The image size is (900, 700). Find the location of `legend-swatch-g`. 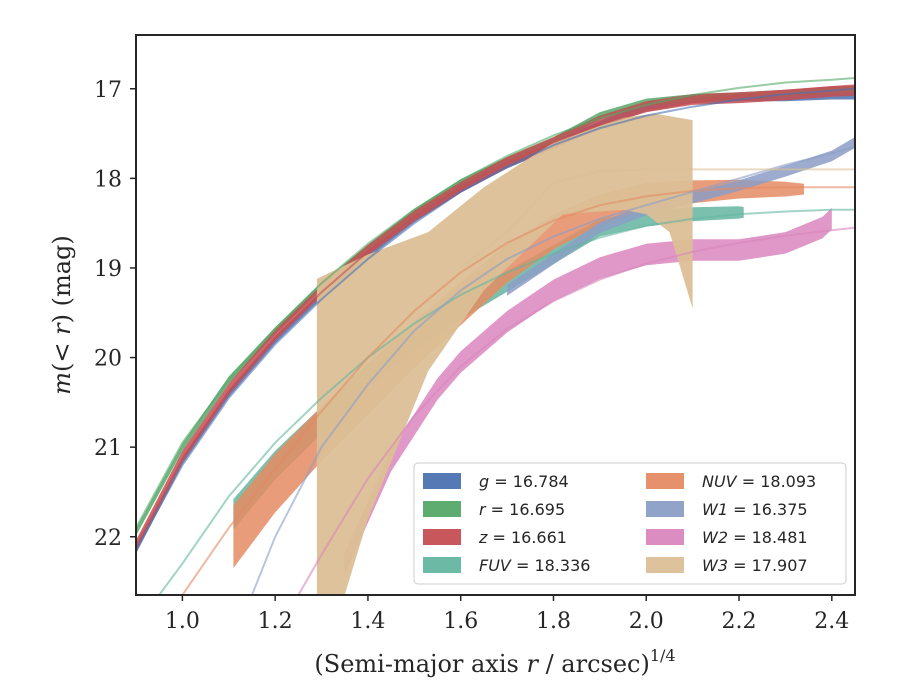

legend-swatch-g is located at coordinates (442, 481).